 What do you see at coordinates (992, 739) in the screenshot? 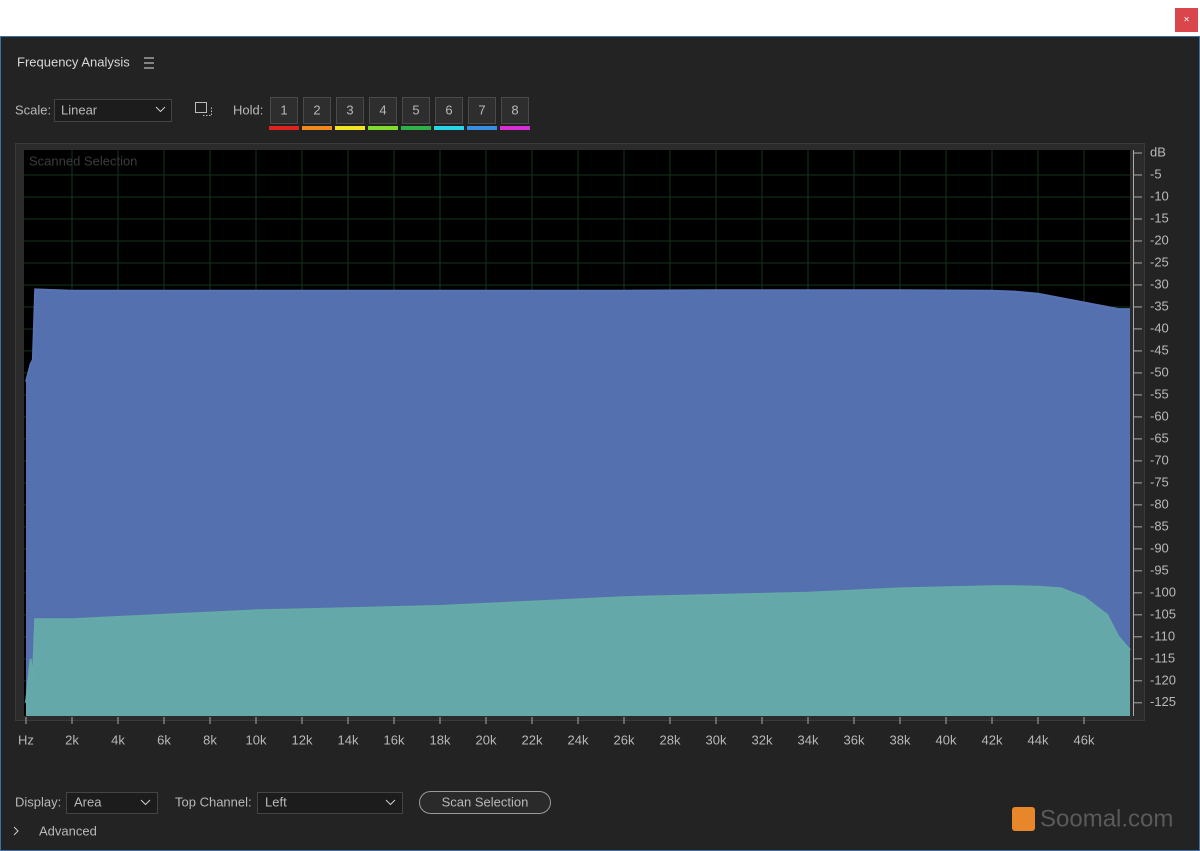
I see `x-tick-label: 42k` at bounding box center [992, 739].